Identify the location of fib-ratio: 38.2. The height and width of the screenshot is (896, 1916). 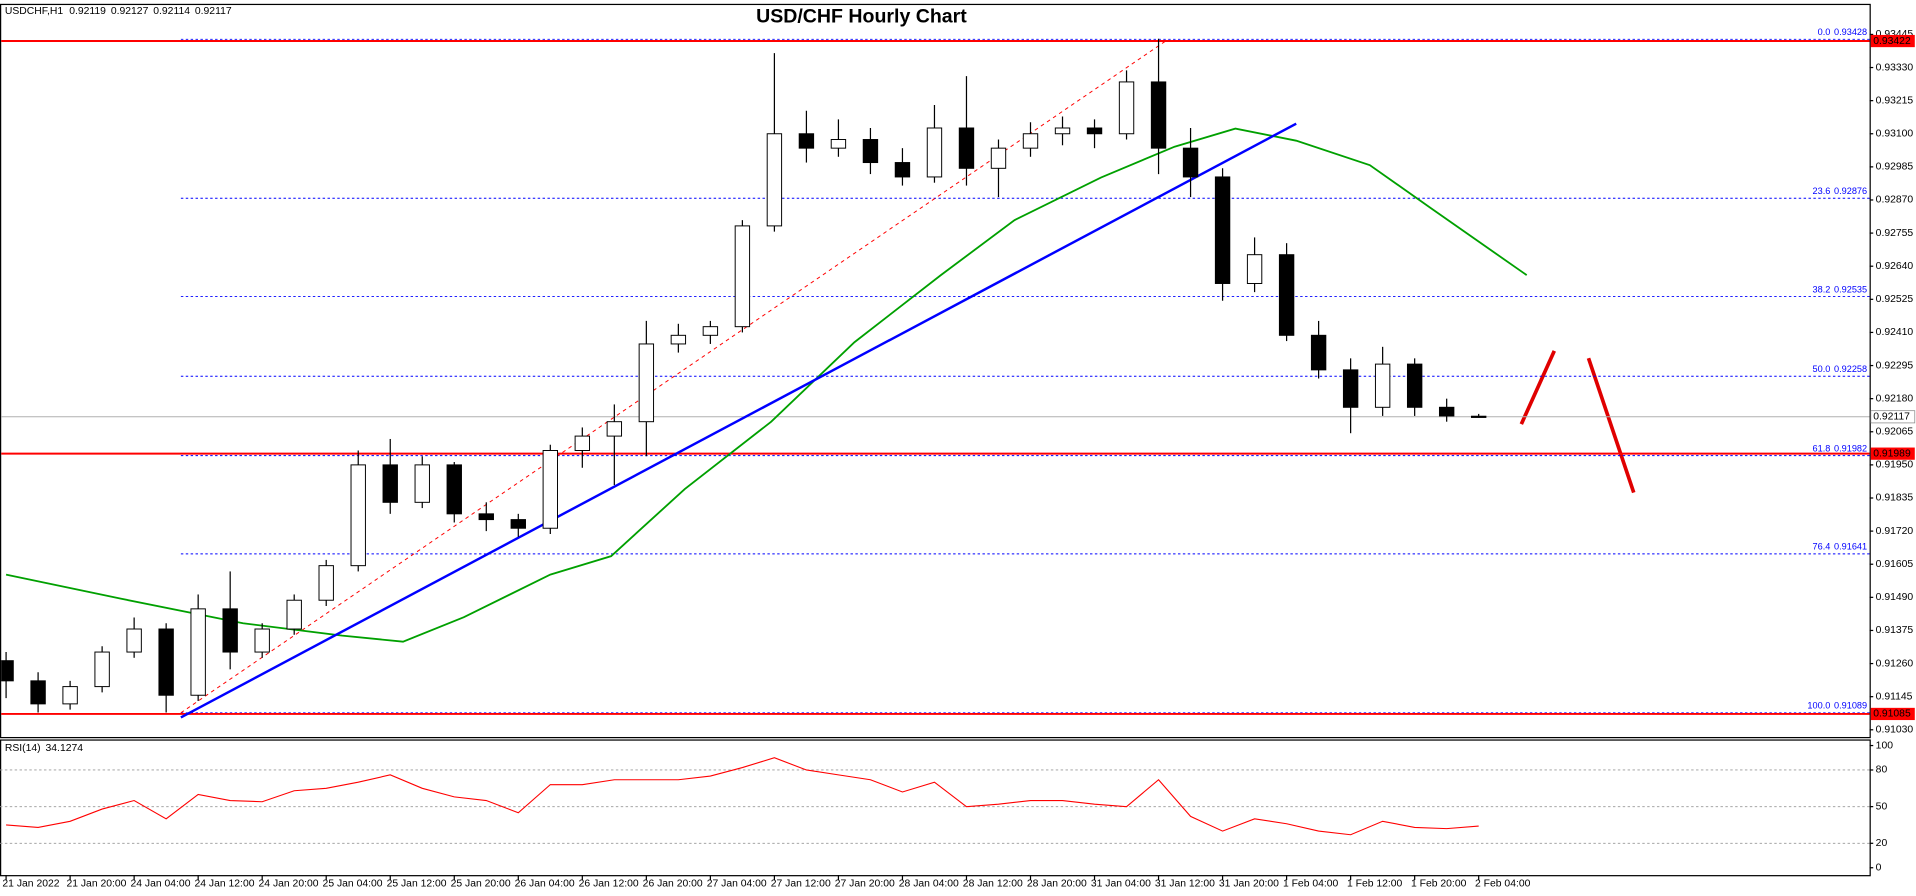
(1822, 290).